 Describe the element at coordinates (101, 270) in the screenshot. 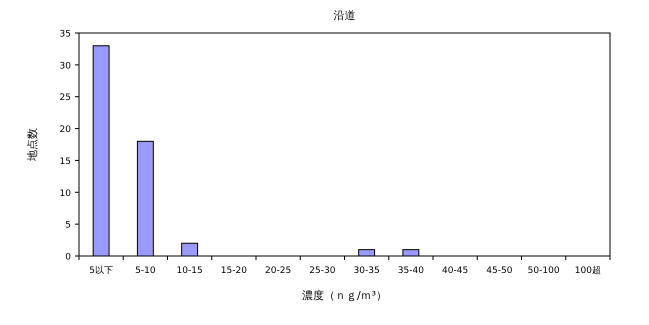

I see `x-tick-label: 5以下` at that location.